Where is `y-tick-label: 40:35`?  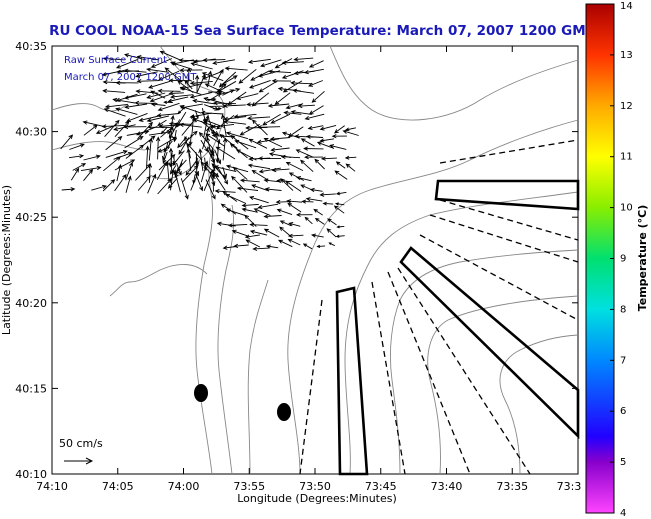 y-tick-label: 40:35 is located at coordinates (31, 46).